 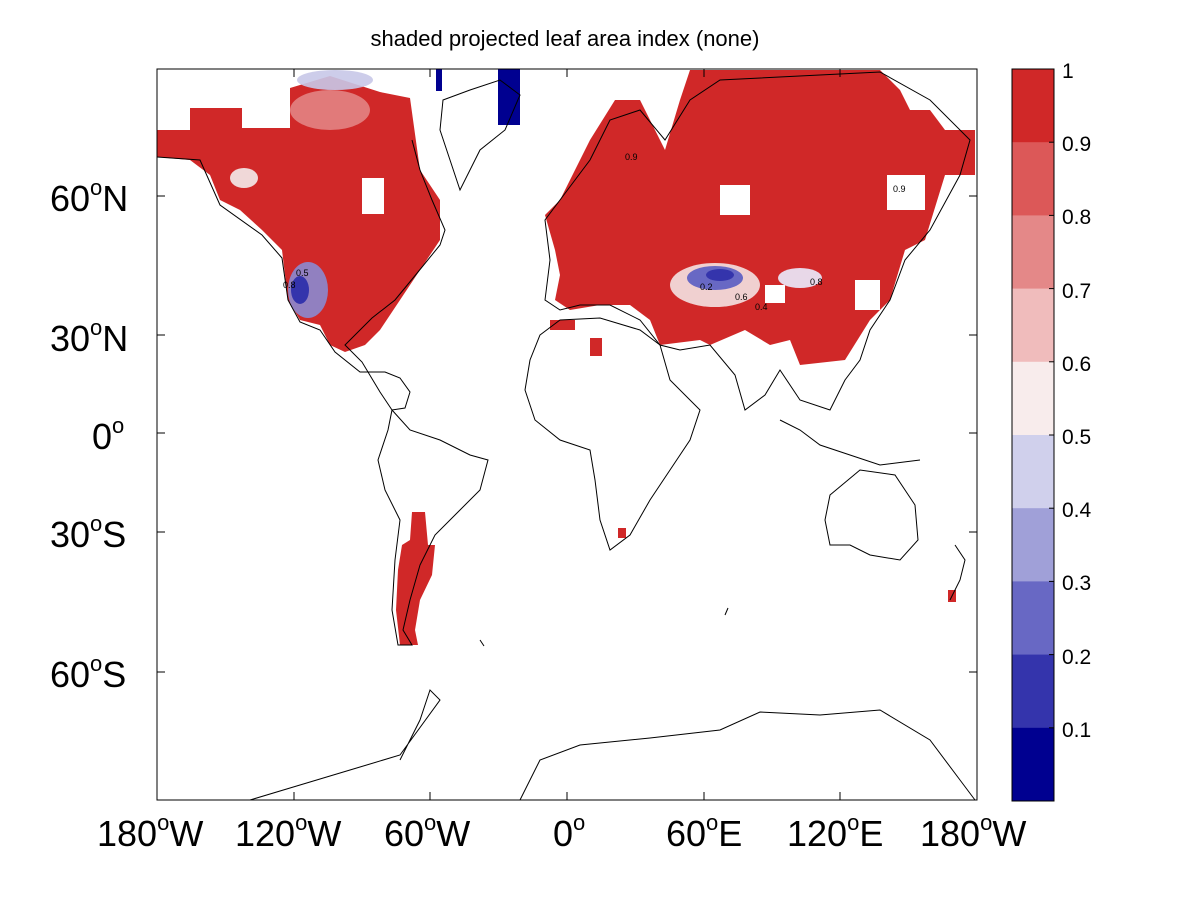 I want to click on contour-label: 0.6, so click(x=741, y=297).